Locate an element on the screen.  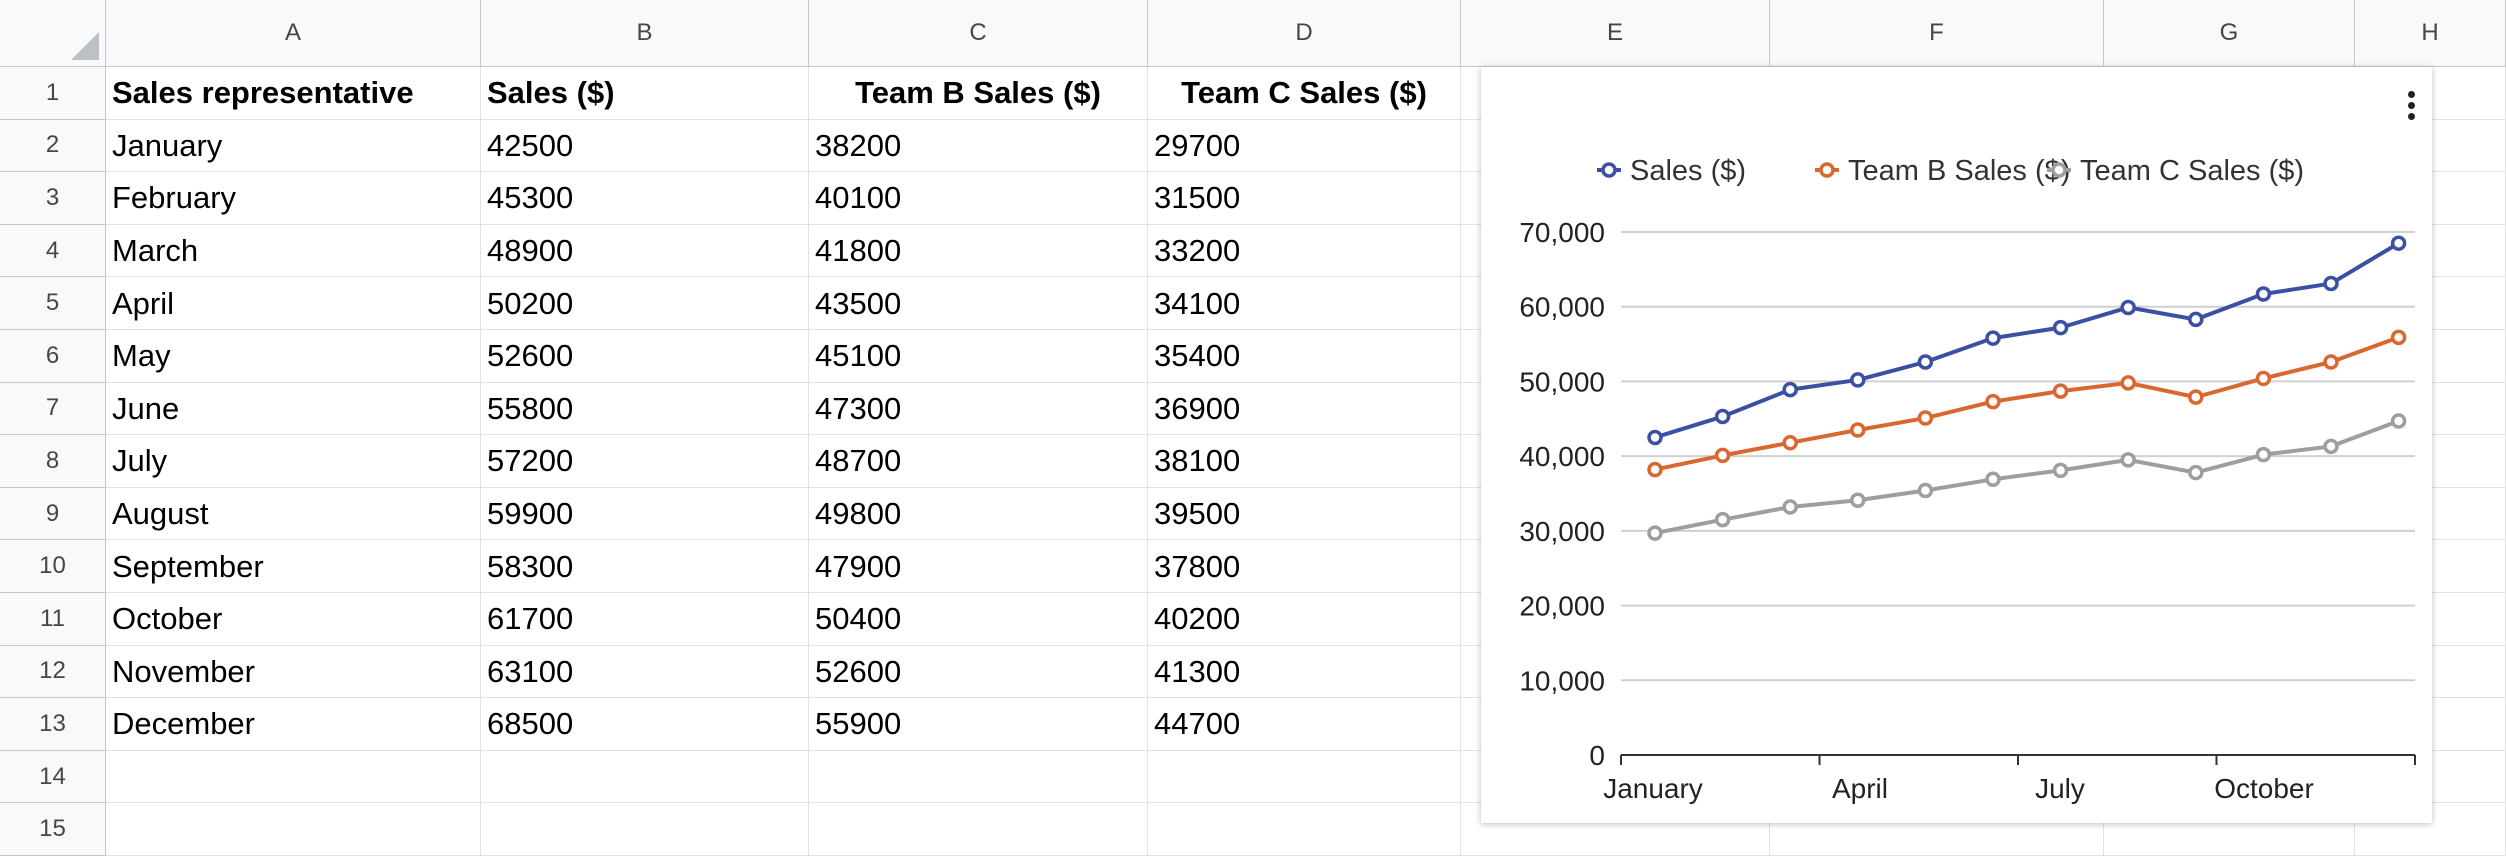
legend-label: Team C Sales ($) is located at coordinates (2192, 171).